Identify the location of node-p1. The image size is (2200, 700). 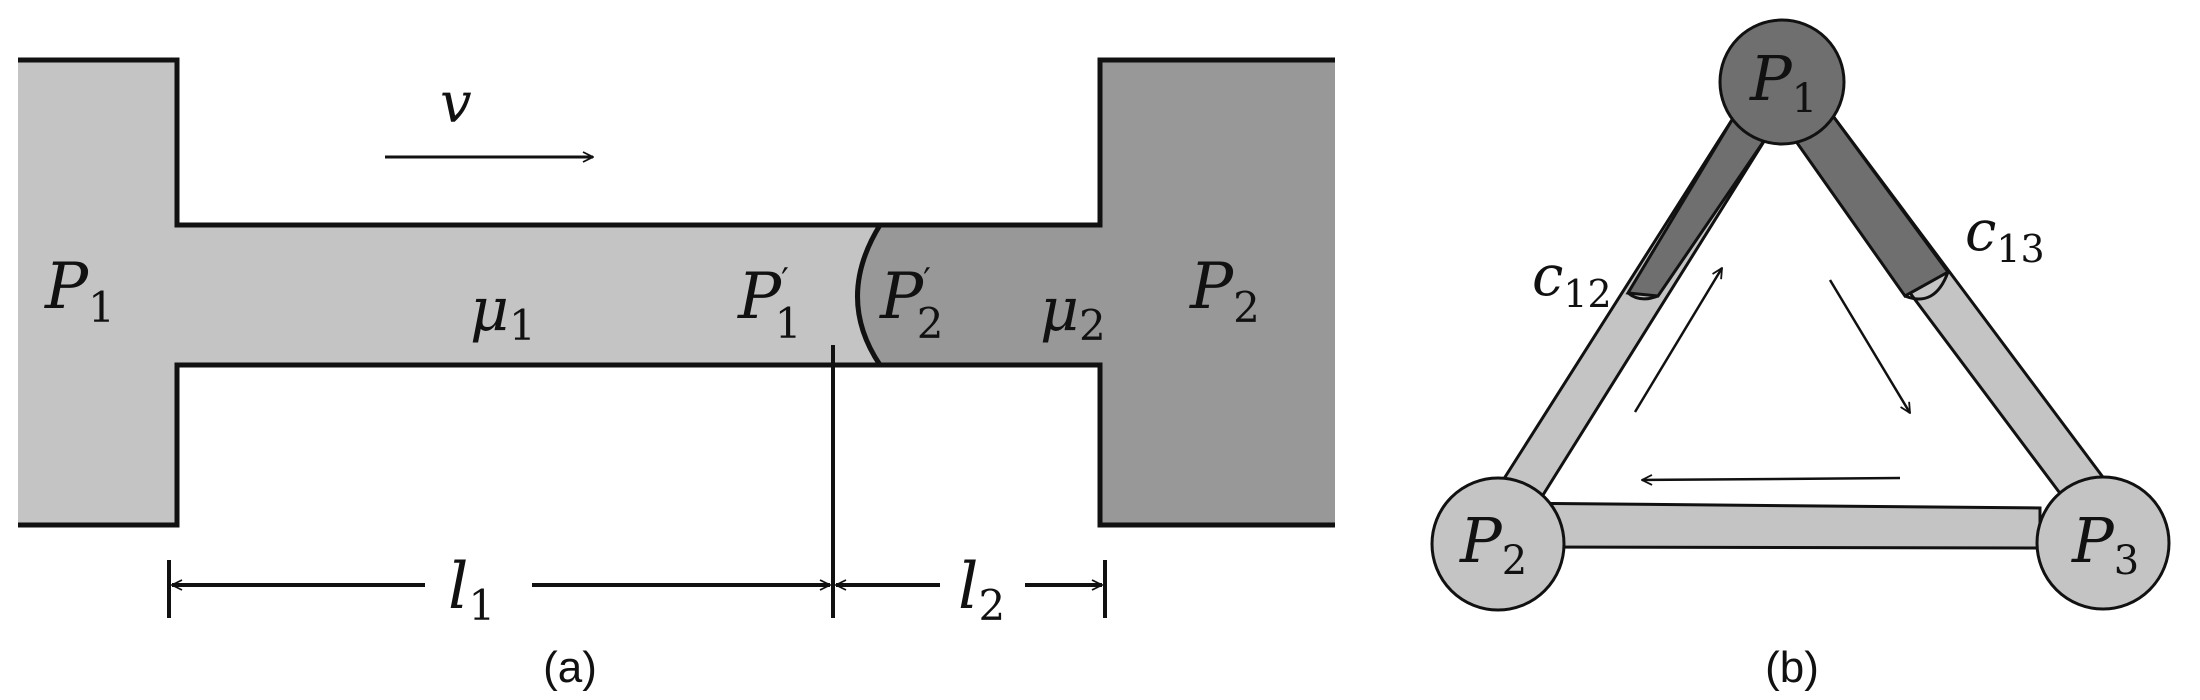
(1782, 82).